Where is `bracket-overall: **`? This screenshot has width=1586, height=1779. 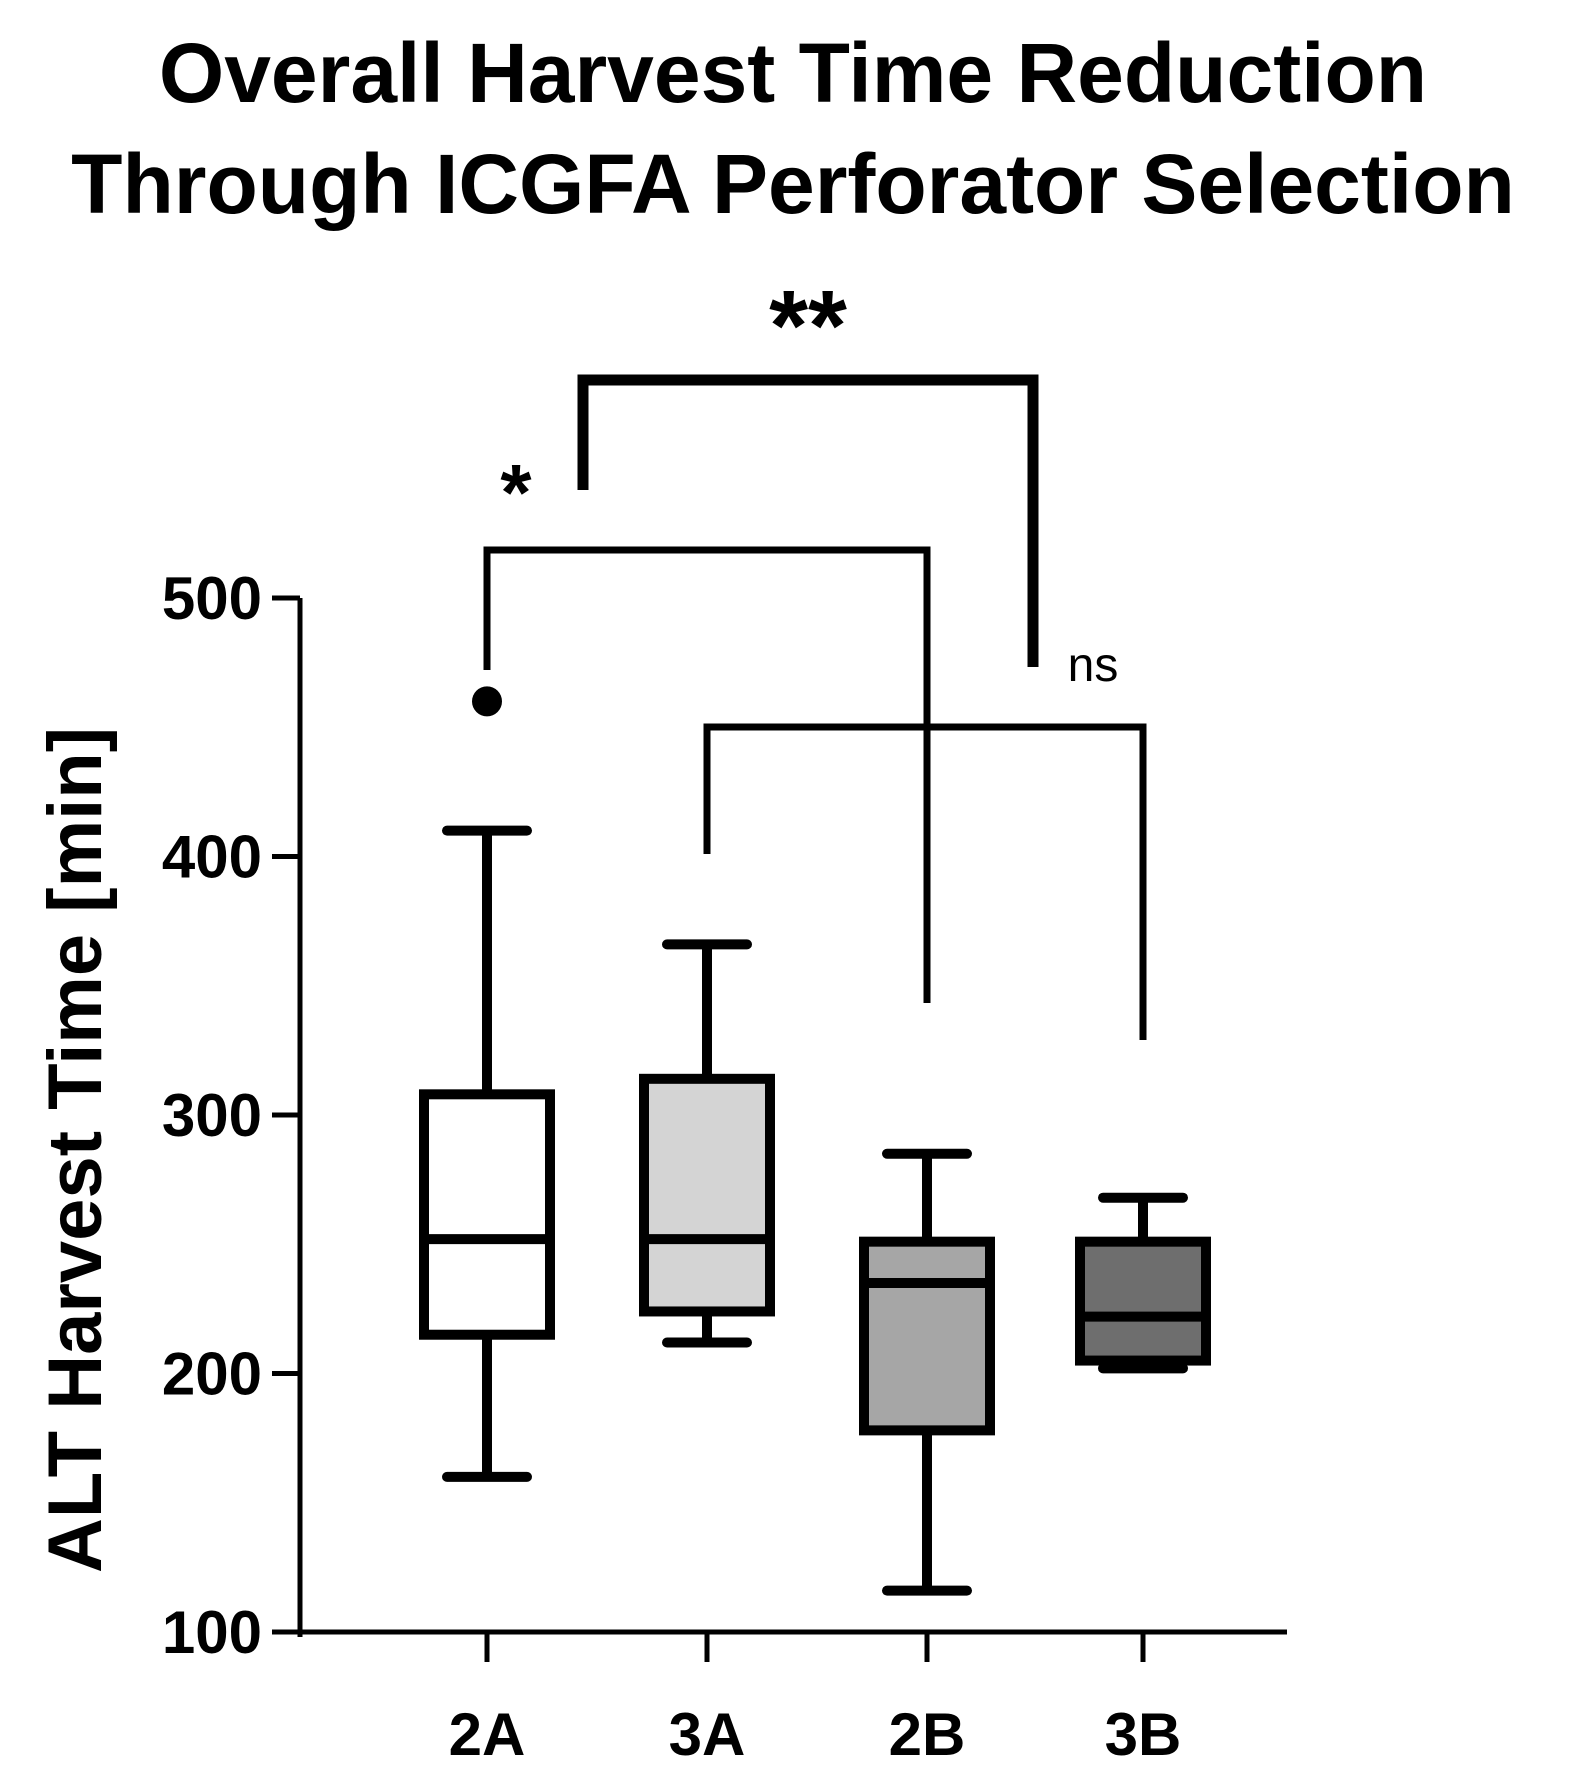 bracket-overall: ** is located at coordinates (808, 468).